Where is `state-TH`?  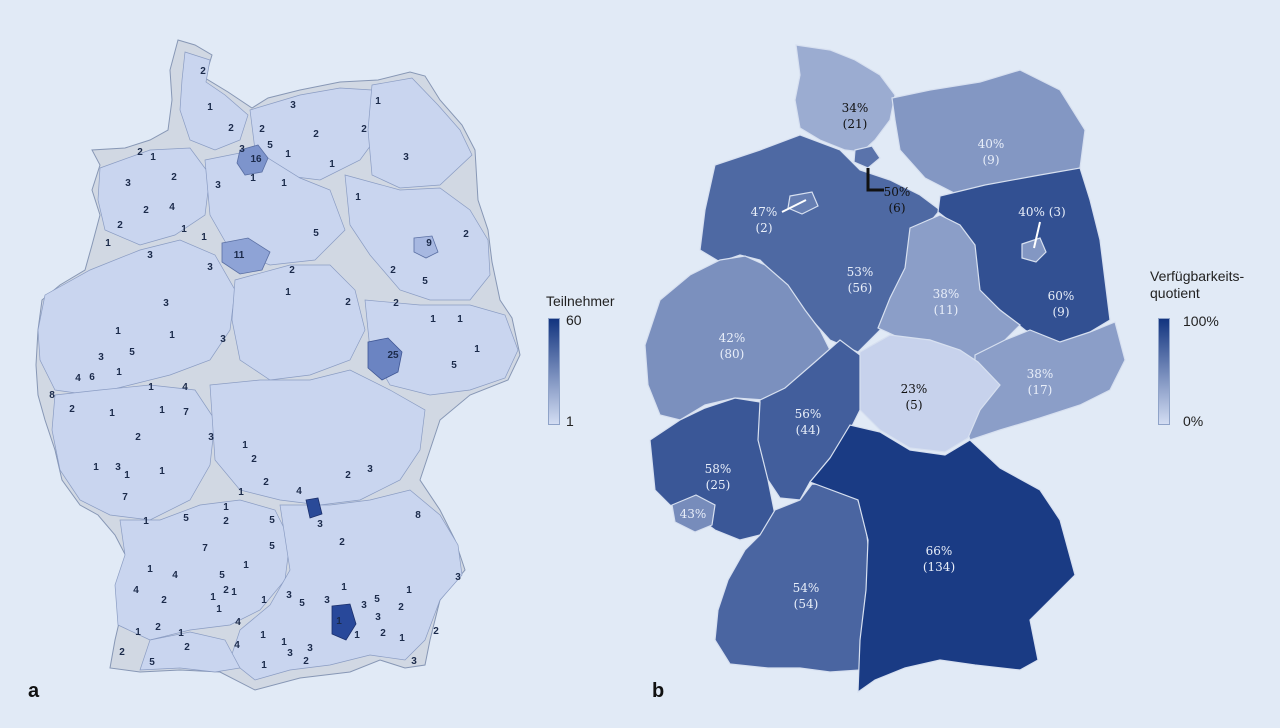
state-TH is located at coordinates (927, 393).